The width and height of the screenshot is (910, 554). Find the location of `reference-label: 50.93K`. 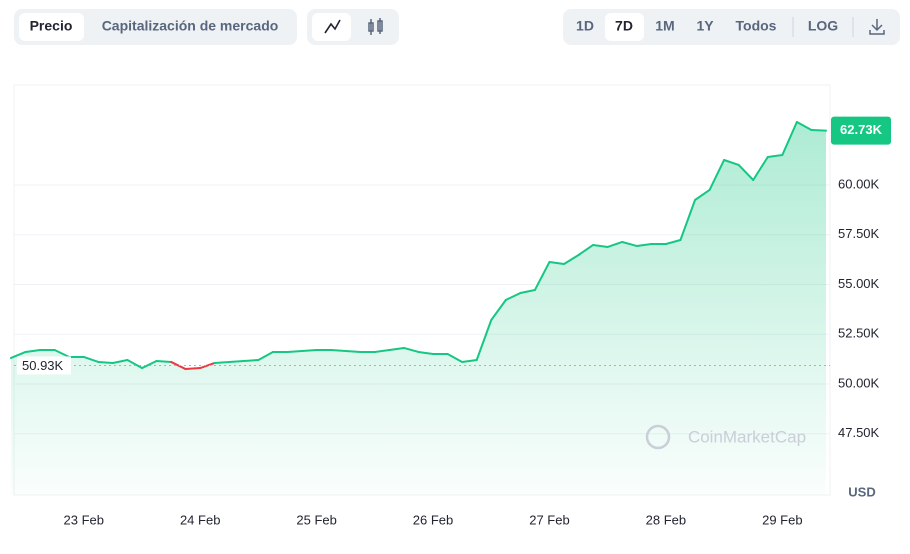

reference-label: 50.93K is located at coordinates (43, 365).